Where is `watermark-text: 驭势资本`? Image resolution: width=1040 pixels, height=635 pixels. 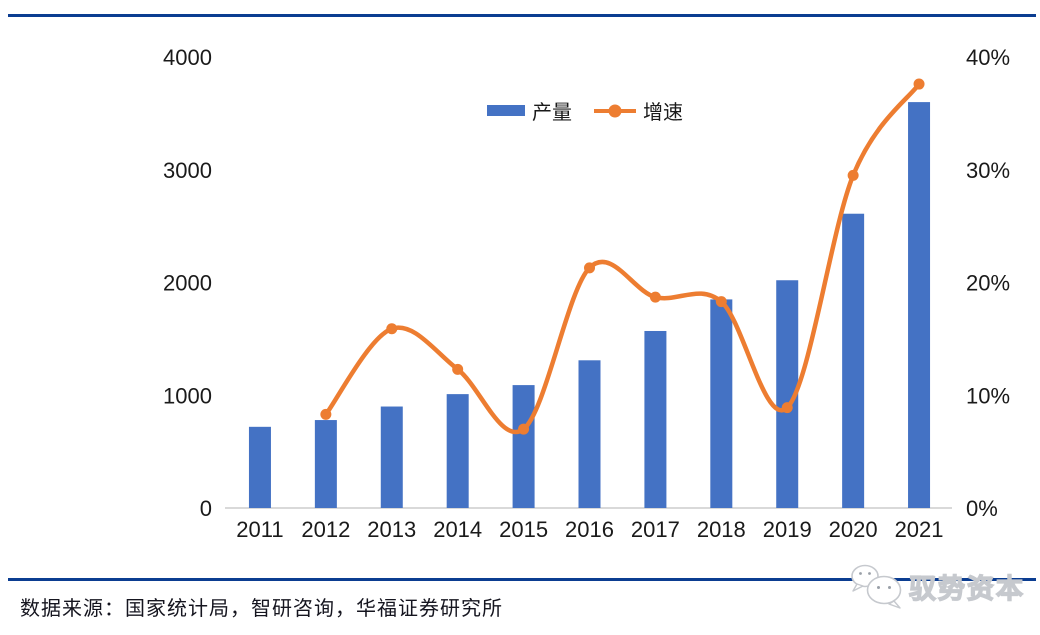 watermark-text: 驭势资本 is located at coordinates (966, 588).